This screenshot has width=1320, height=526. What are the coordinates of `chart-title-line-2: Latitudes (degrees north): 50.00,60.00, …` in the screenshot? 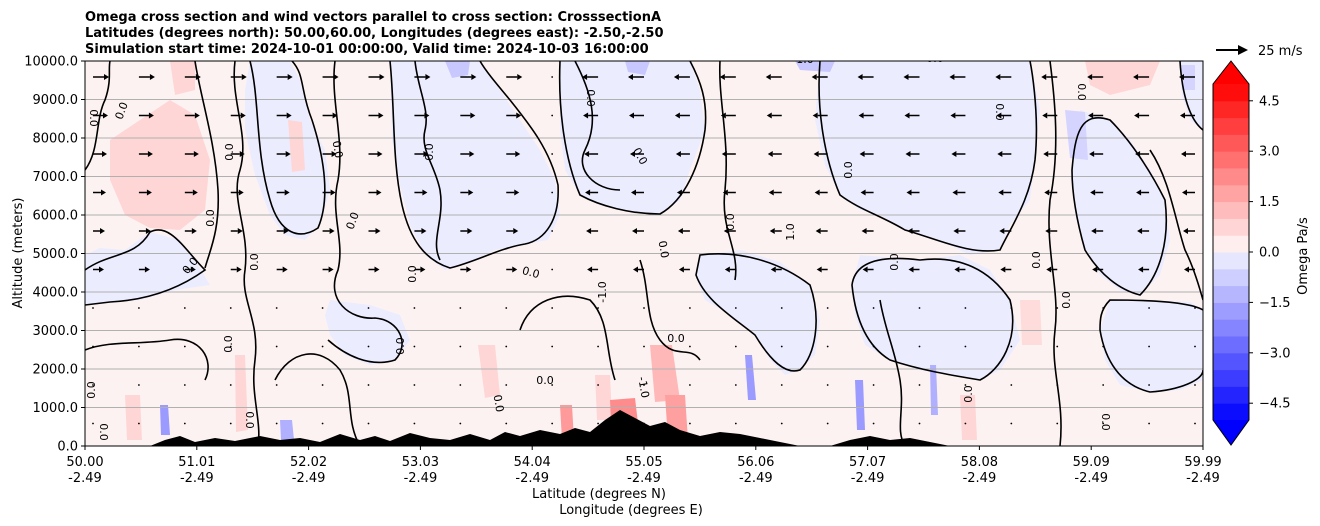 It's located at (374, 33).